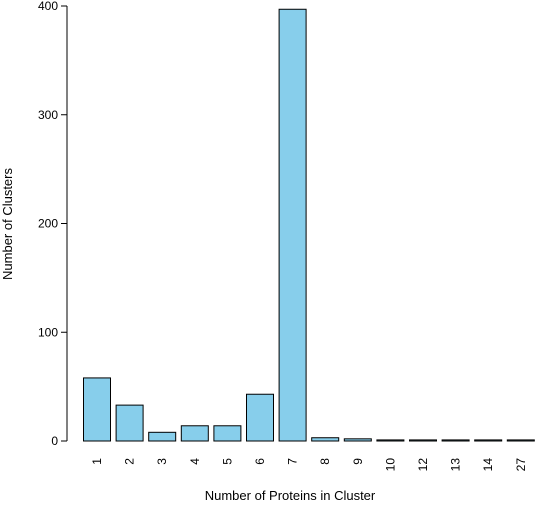 The width and height of the screenshot is (536, 507). I want to click on x-tick-label: 12, so click(423, 465).